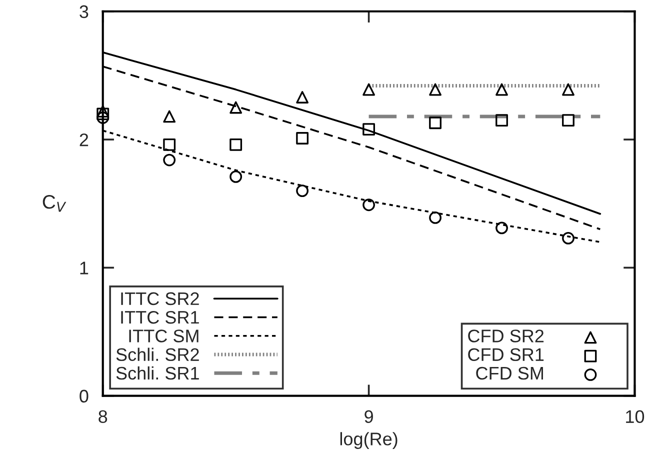  Describe the element at coordinates (84, 139) in the screenshot. I see `y-tick-label: 2` at that location.